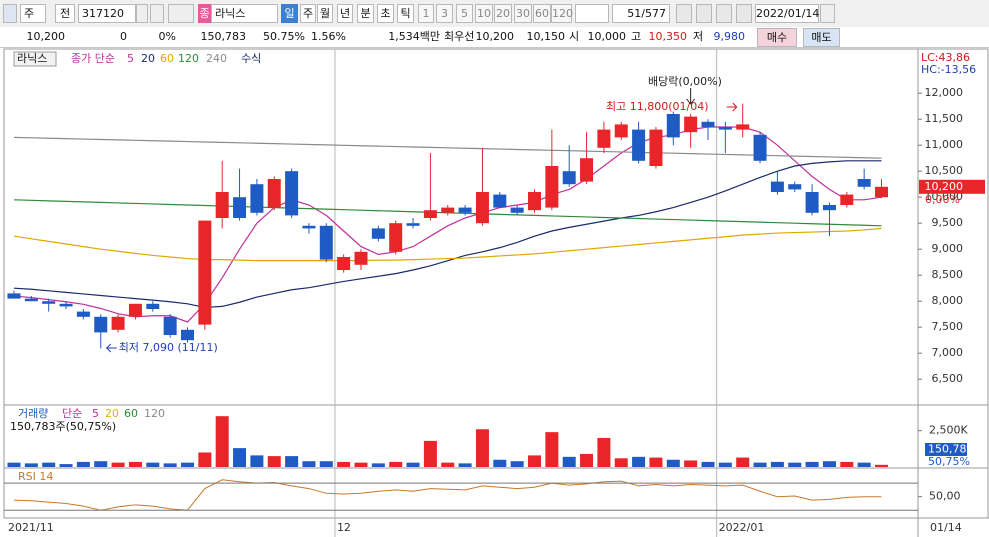 The height and width of the screenshot is (537, 989). What do you see at coordinates (65, 13) in the screenshot?
I see `prev-button: 전` at bounding box center [65, 13].